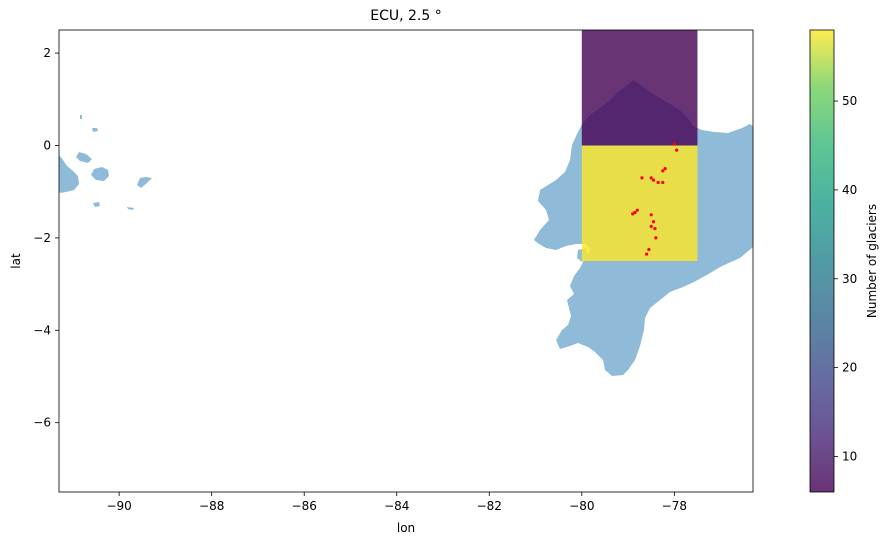 The image size is (890, 549). Describe the element at coordinates (405, 16) in the screenshot. I see `chart-title: ECU, 2.5 °` at that location.